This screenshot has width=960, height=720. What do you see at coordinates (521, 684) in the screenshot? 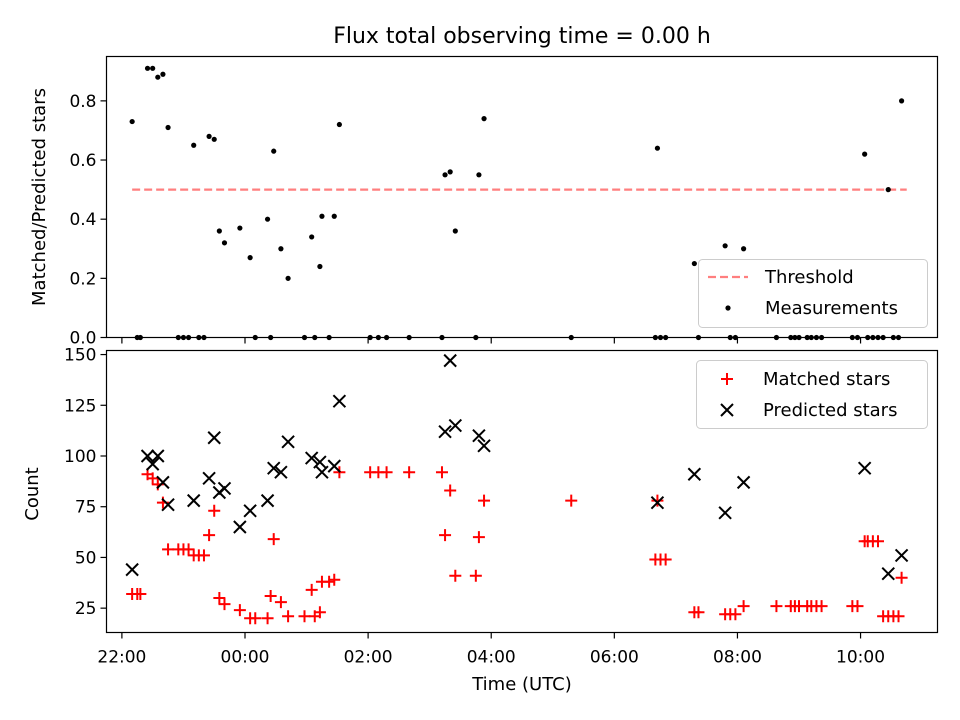
I see `count-panel-xlabel: Time (UTC)` at bounding box center [521, 684].